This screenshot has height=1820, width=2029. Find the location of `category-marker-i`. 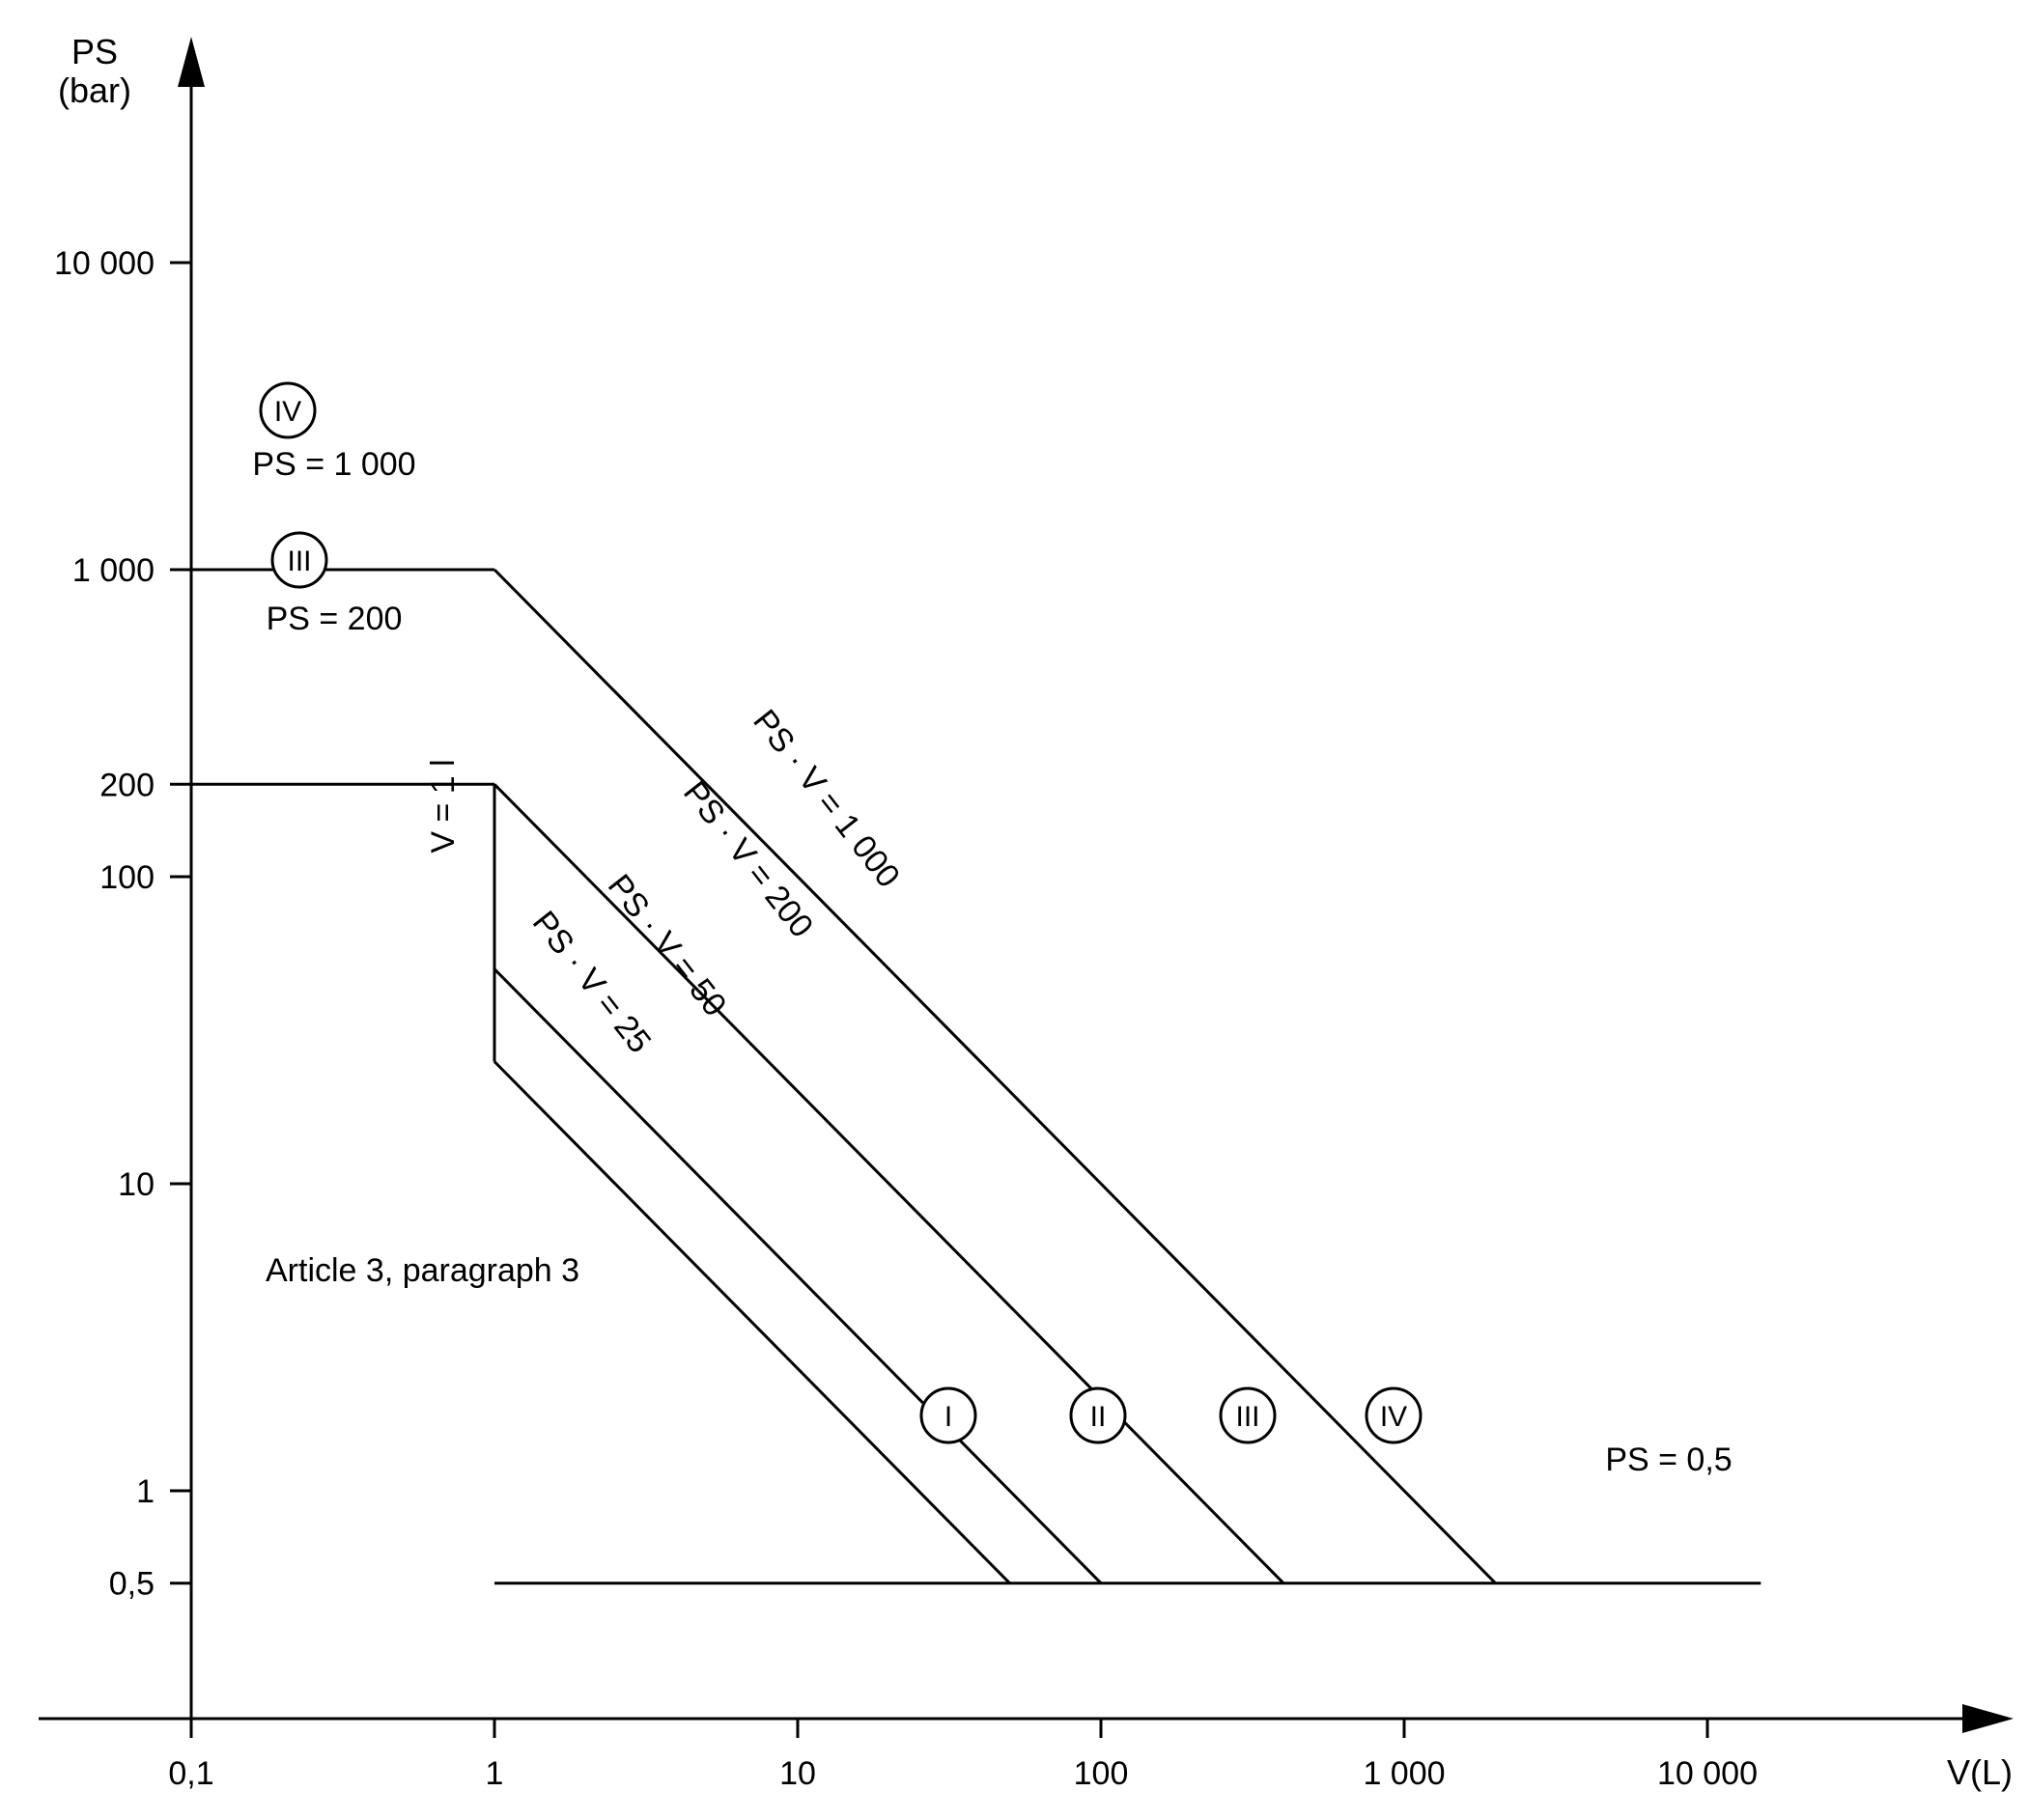

category-marker-i is located at coordinates (948, 1415).